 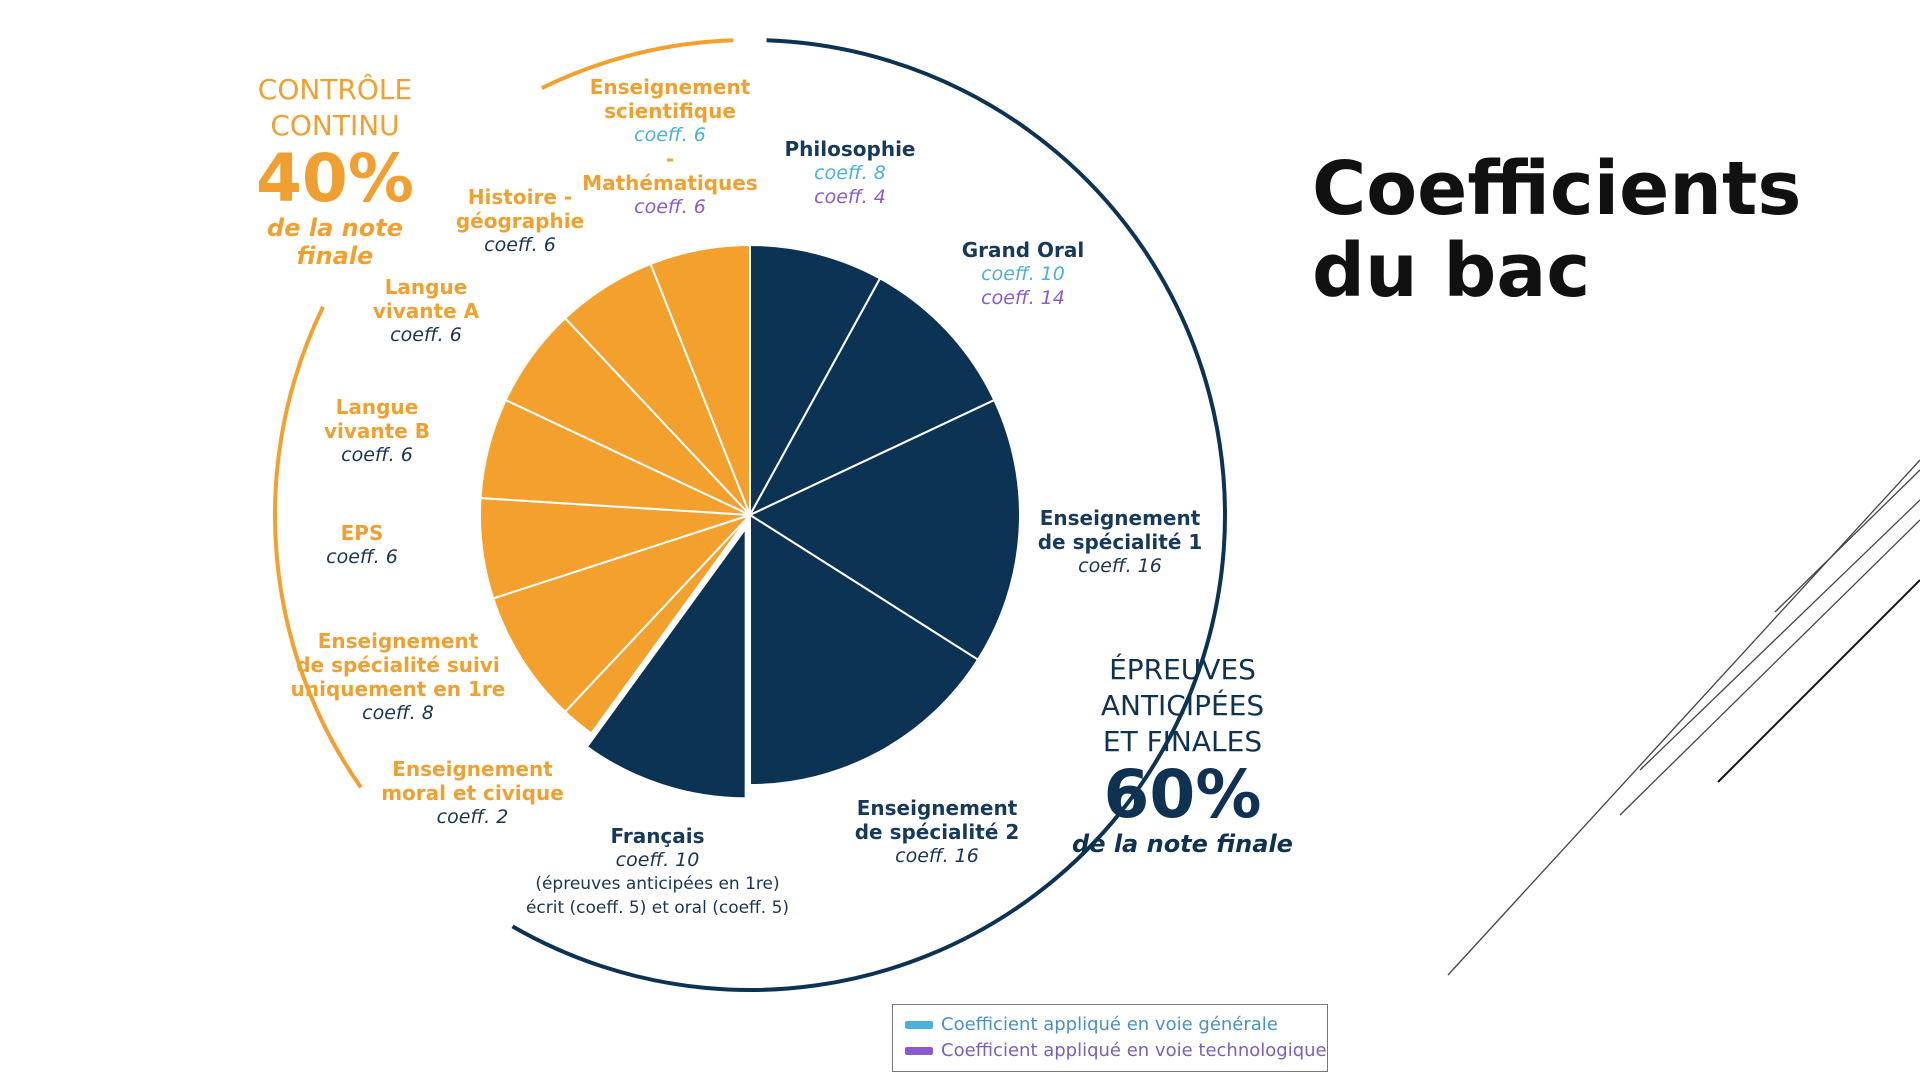 What do you see at coordinates (1182, 705) in the screenshot?
I see `epreuves-title-line2: ANTICIPÉES` at bounding box center [1182, 705].